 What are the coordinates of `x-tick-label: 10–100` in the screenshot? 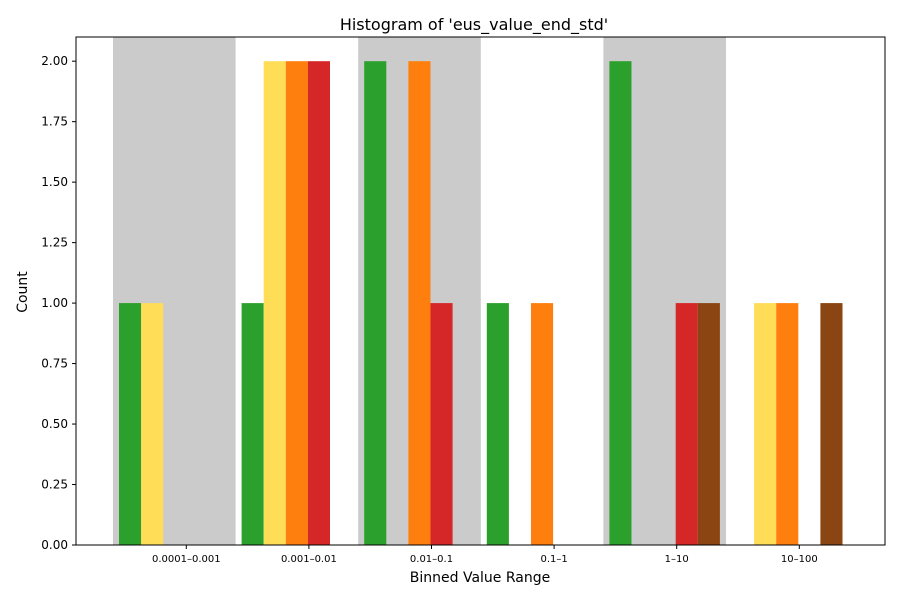 It's located at (799, 559).